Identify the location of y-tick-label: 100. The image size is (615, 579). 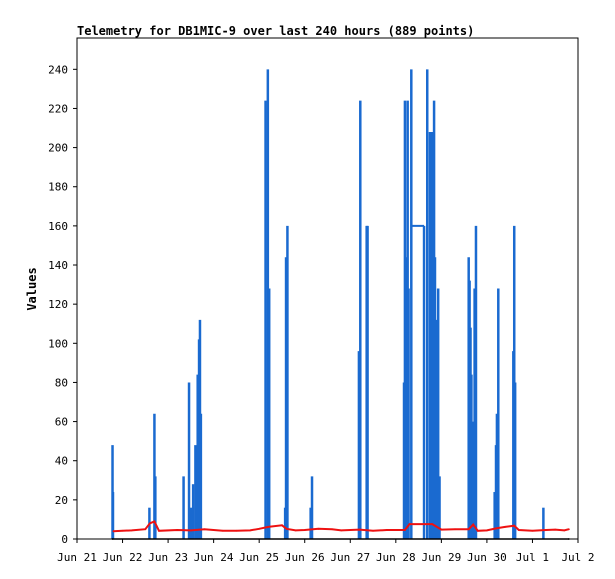
(58, 343).